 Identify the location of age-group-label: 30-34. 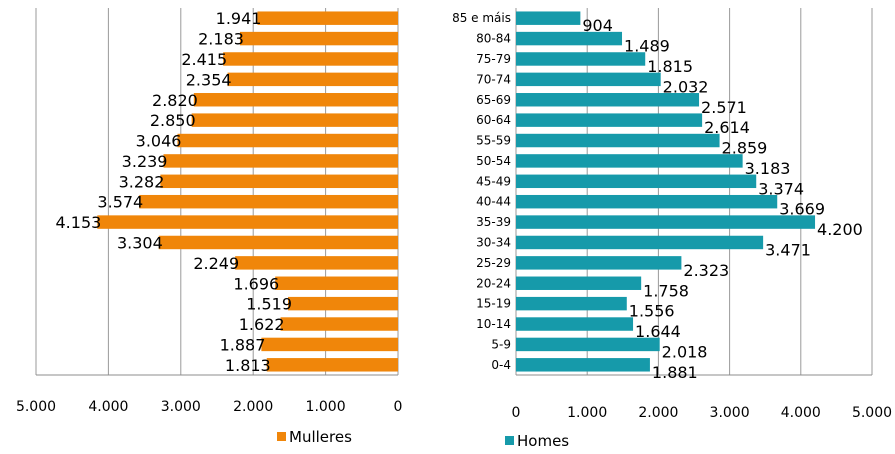
(493, 242).